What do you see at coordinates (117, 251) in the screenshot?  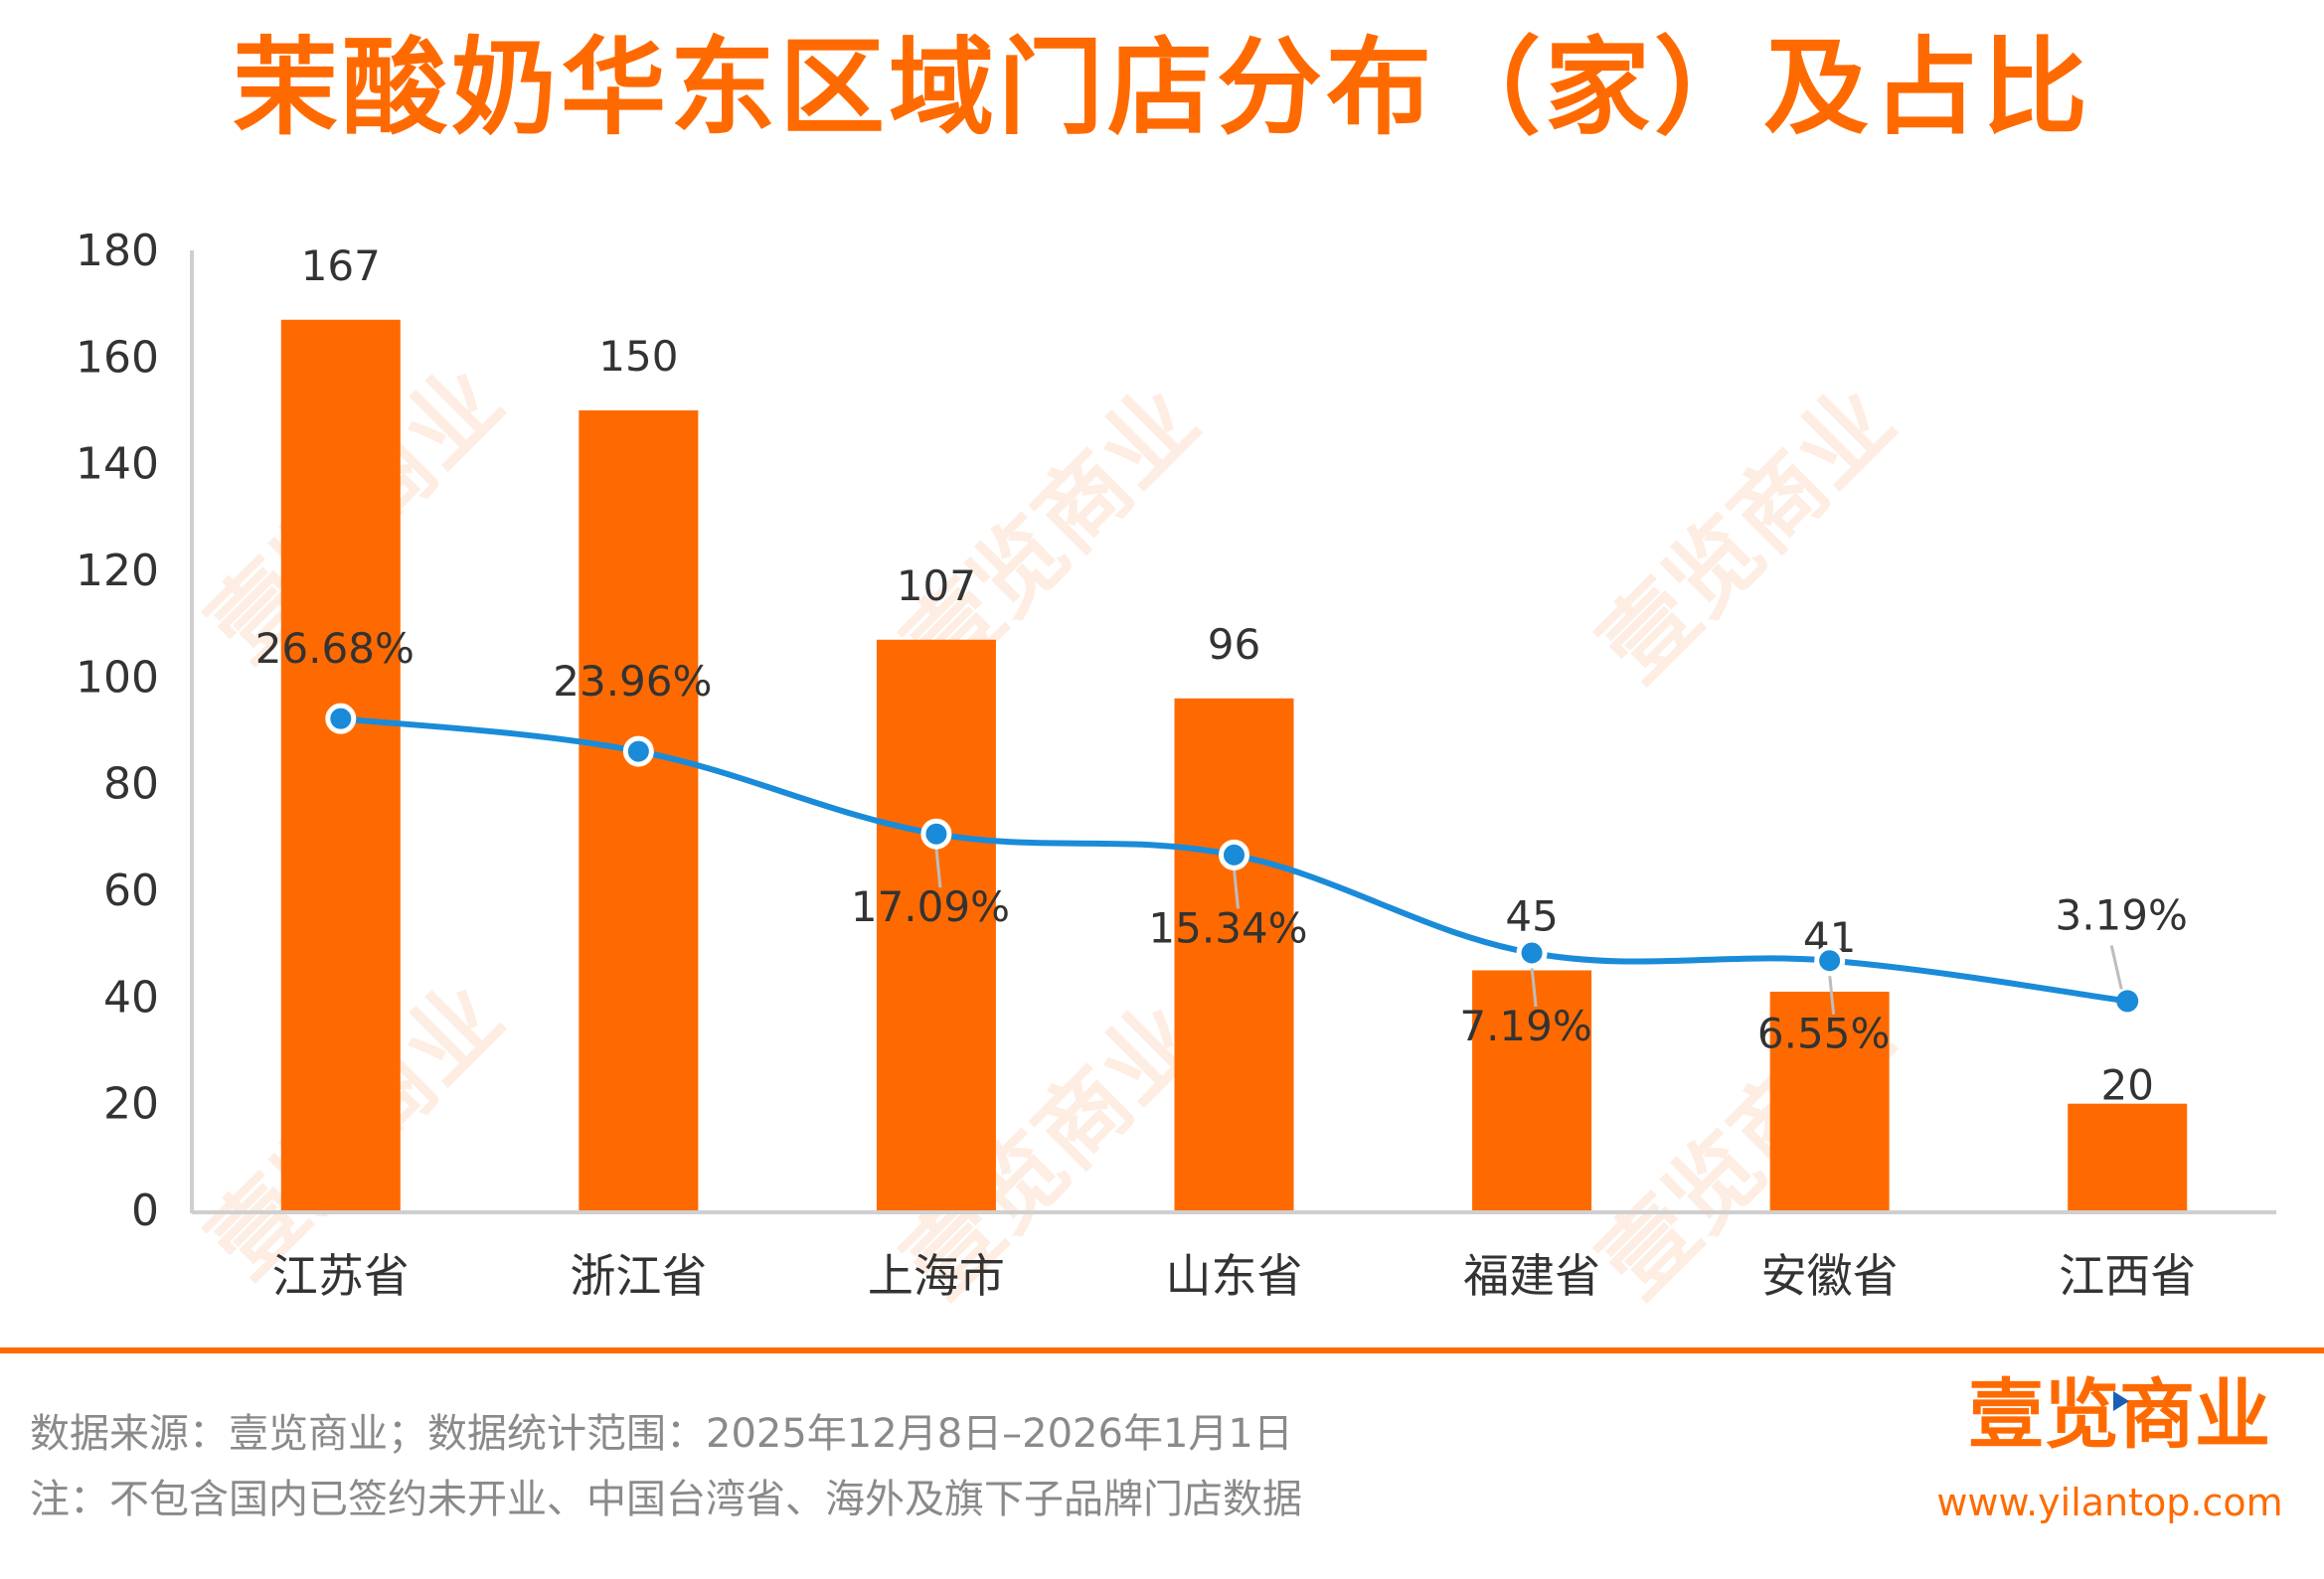 I see `y-tick-label-9: 180` at bounding box center [117, 251].